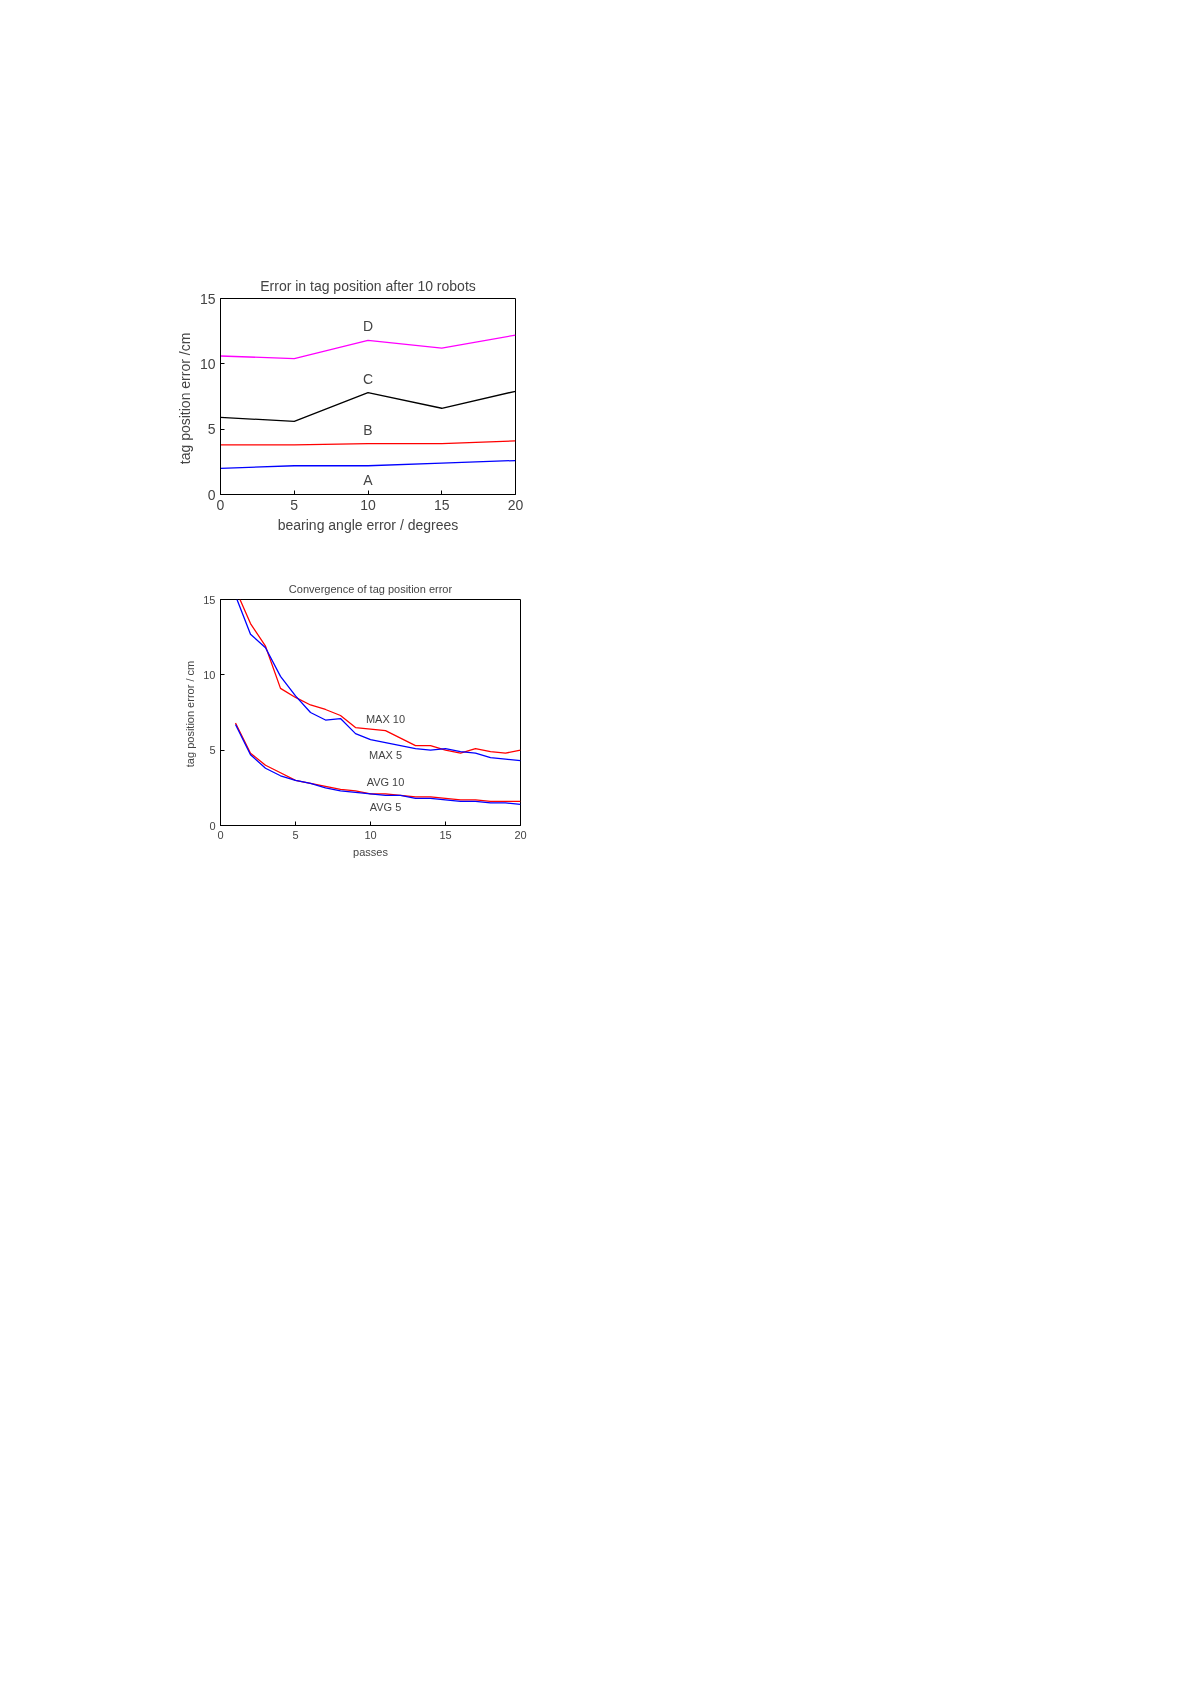 This screenshot has width=1190, height=1684. What do you see at coordinates (368, 524) in the screenshot?
I see `x-axis-title: bearing angle error / degrees` at bounding box center [368, 524].